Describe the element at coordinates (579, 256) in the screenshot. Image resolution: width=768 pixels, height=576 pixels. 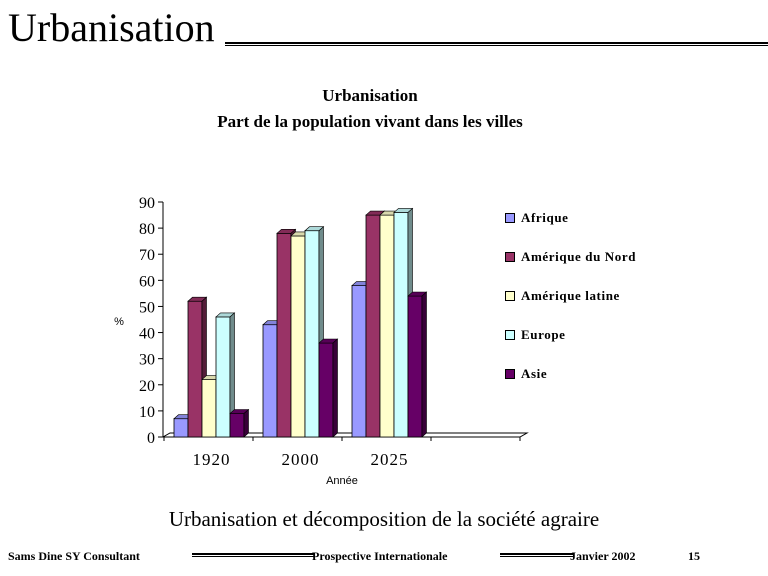
I see `legend-label: Amérique du Nord` at that location.